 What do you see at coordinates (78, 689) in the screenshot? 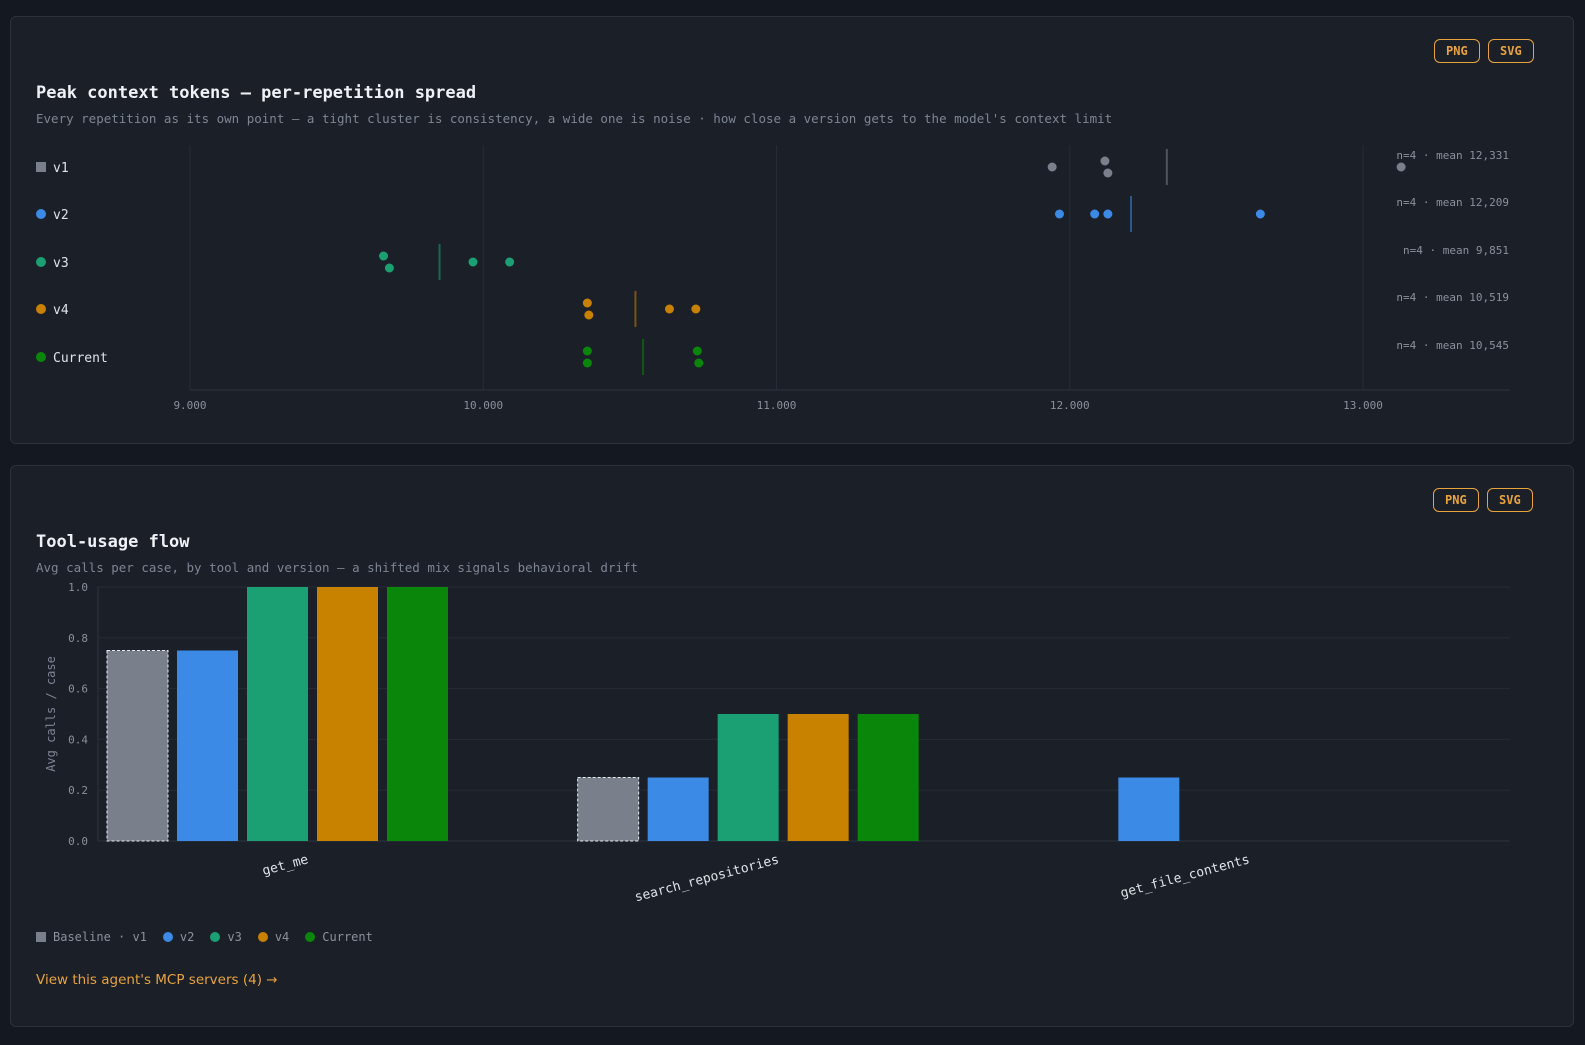
I see `y-tick-label: 0.6` at bounding box center [78, 689].